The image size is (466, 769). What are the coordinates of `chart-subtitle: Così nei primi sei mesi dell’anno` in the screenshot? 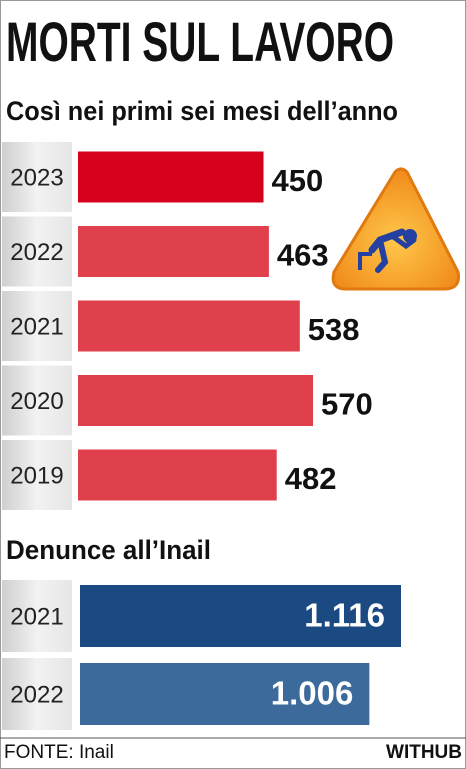 It's located at (202, 111).